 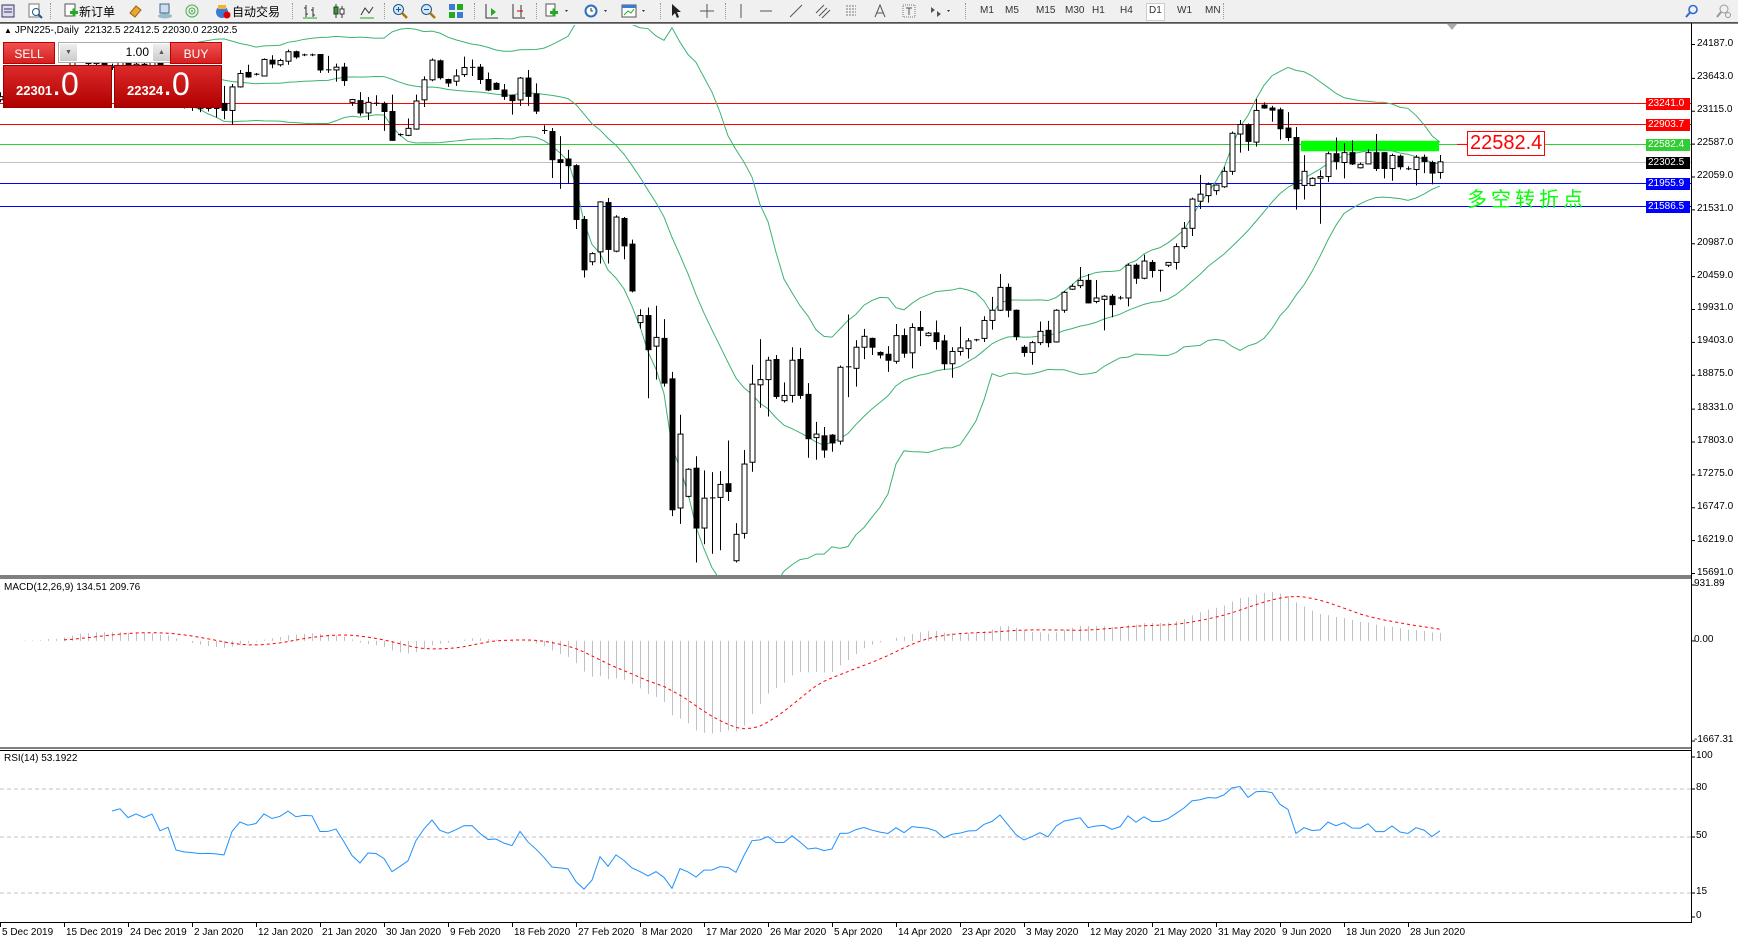 What do you see at coordinates (192, 11) in the screenshot?
I see `signals-icon` at bounding box center [192, 11].